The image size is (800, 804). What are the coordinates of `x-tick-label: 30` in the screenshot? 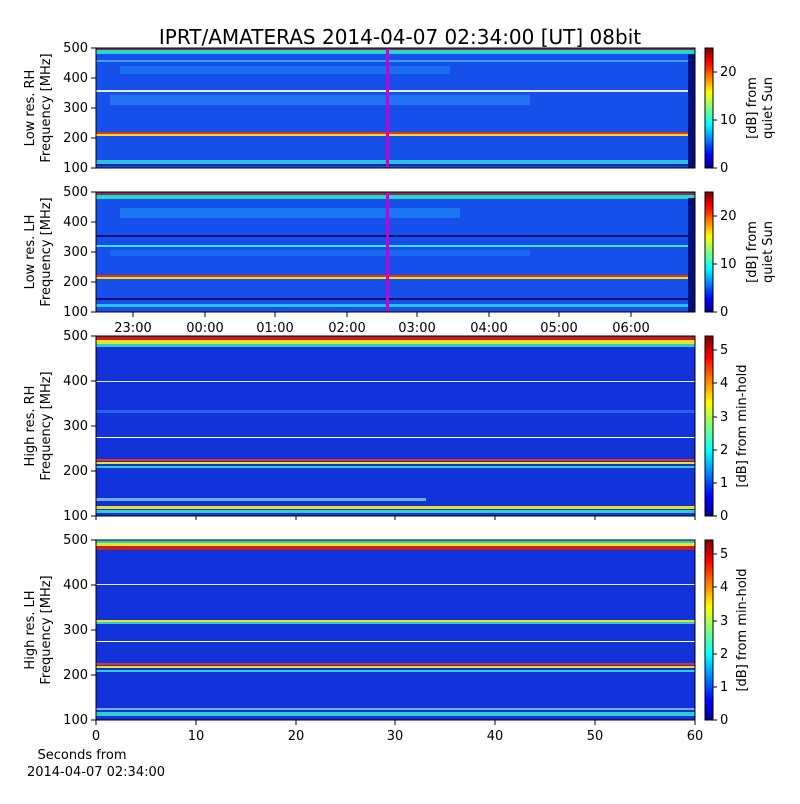 It's located at (395, 736).